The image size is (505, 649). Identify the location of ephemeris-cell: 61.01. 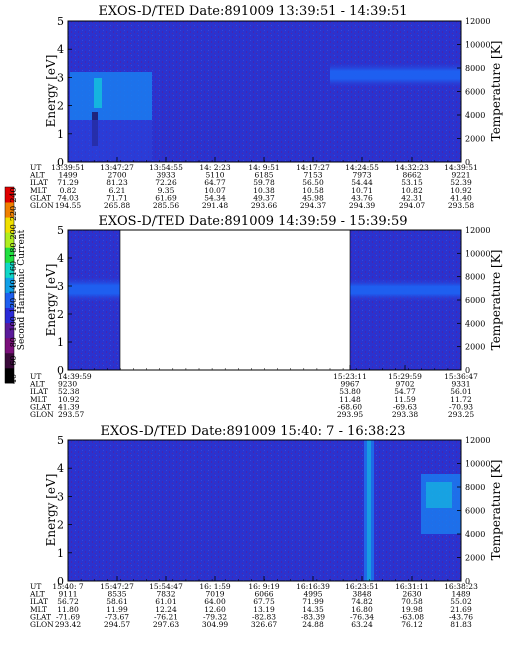
(165, 601).